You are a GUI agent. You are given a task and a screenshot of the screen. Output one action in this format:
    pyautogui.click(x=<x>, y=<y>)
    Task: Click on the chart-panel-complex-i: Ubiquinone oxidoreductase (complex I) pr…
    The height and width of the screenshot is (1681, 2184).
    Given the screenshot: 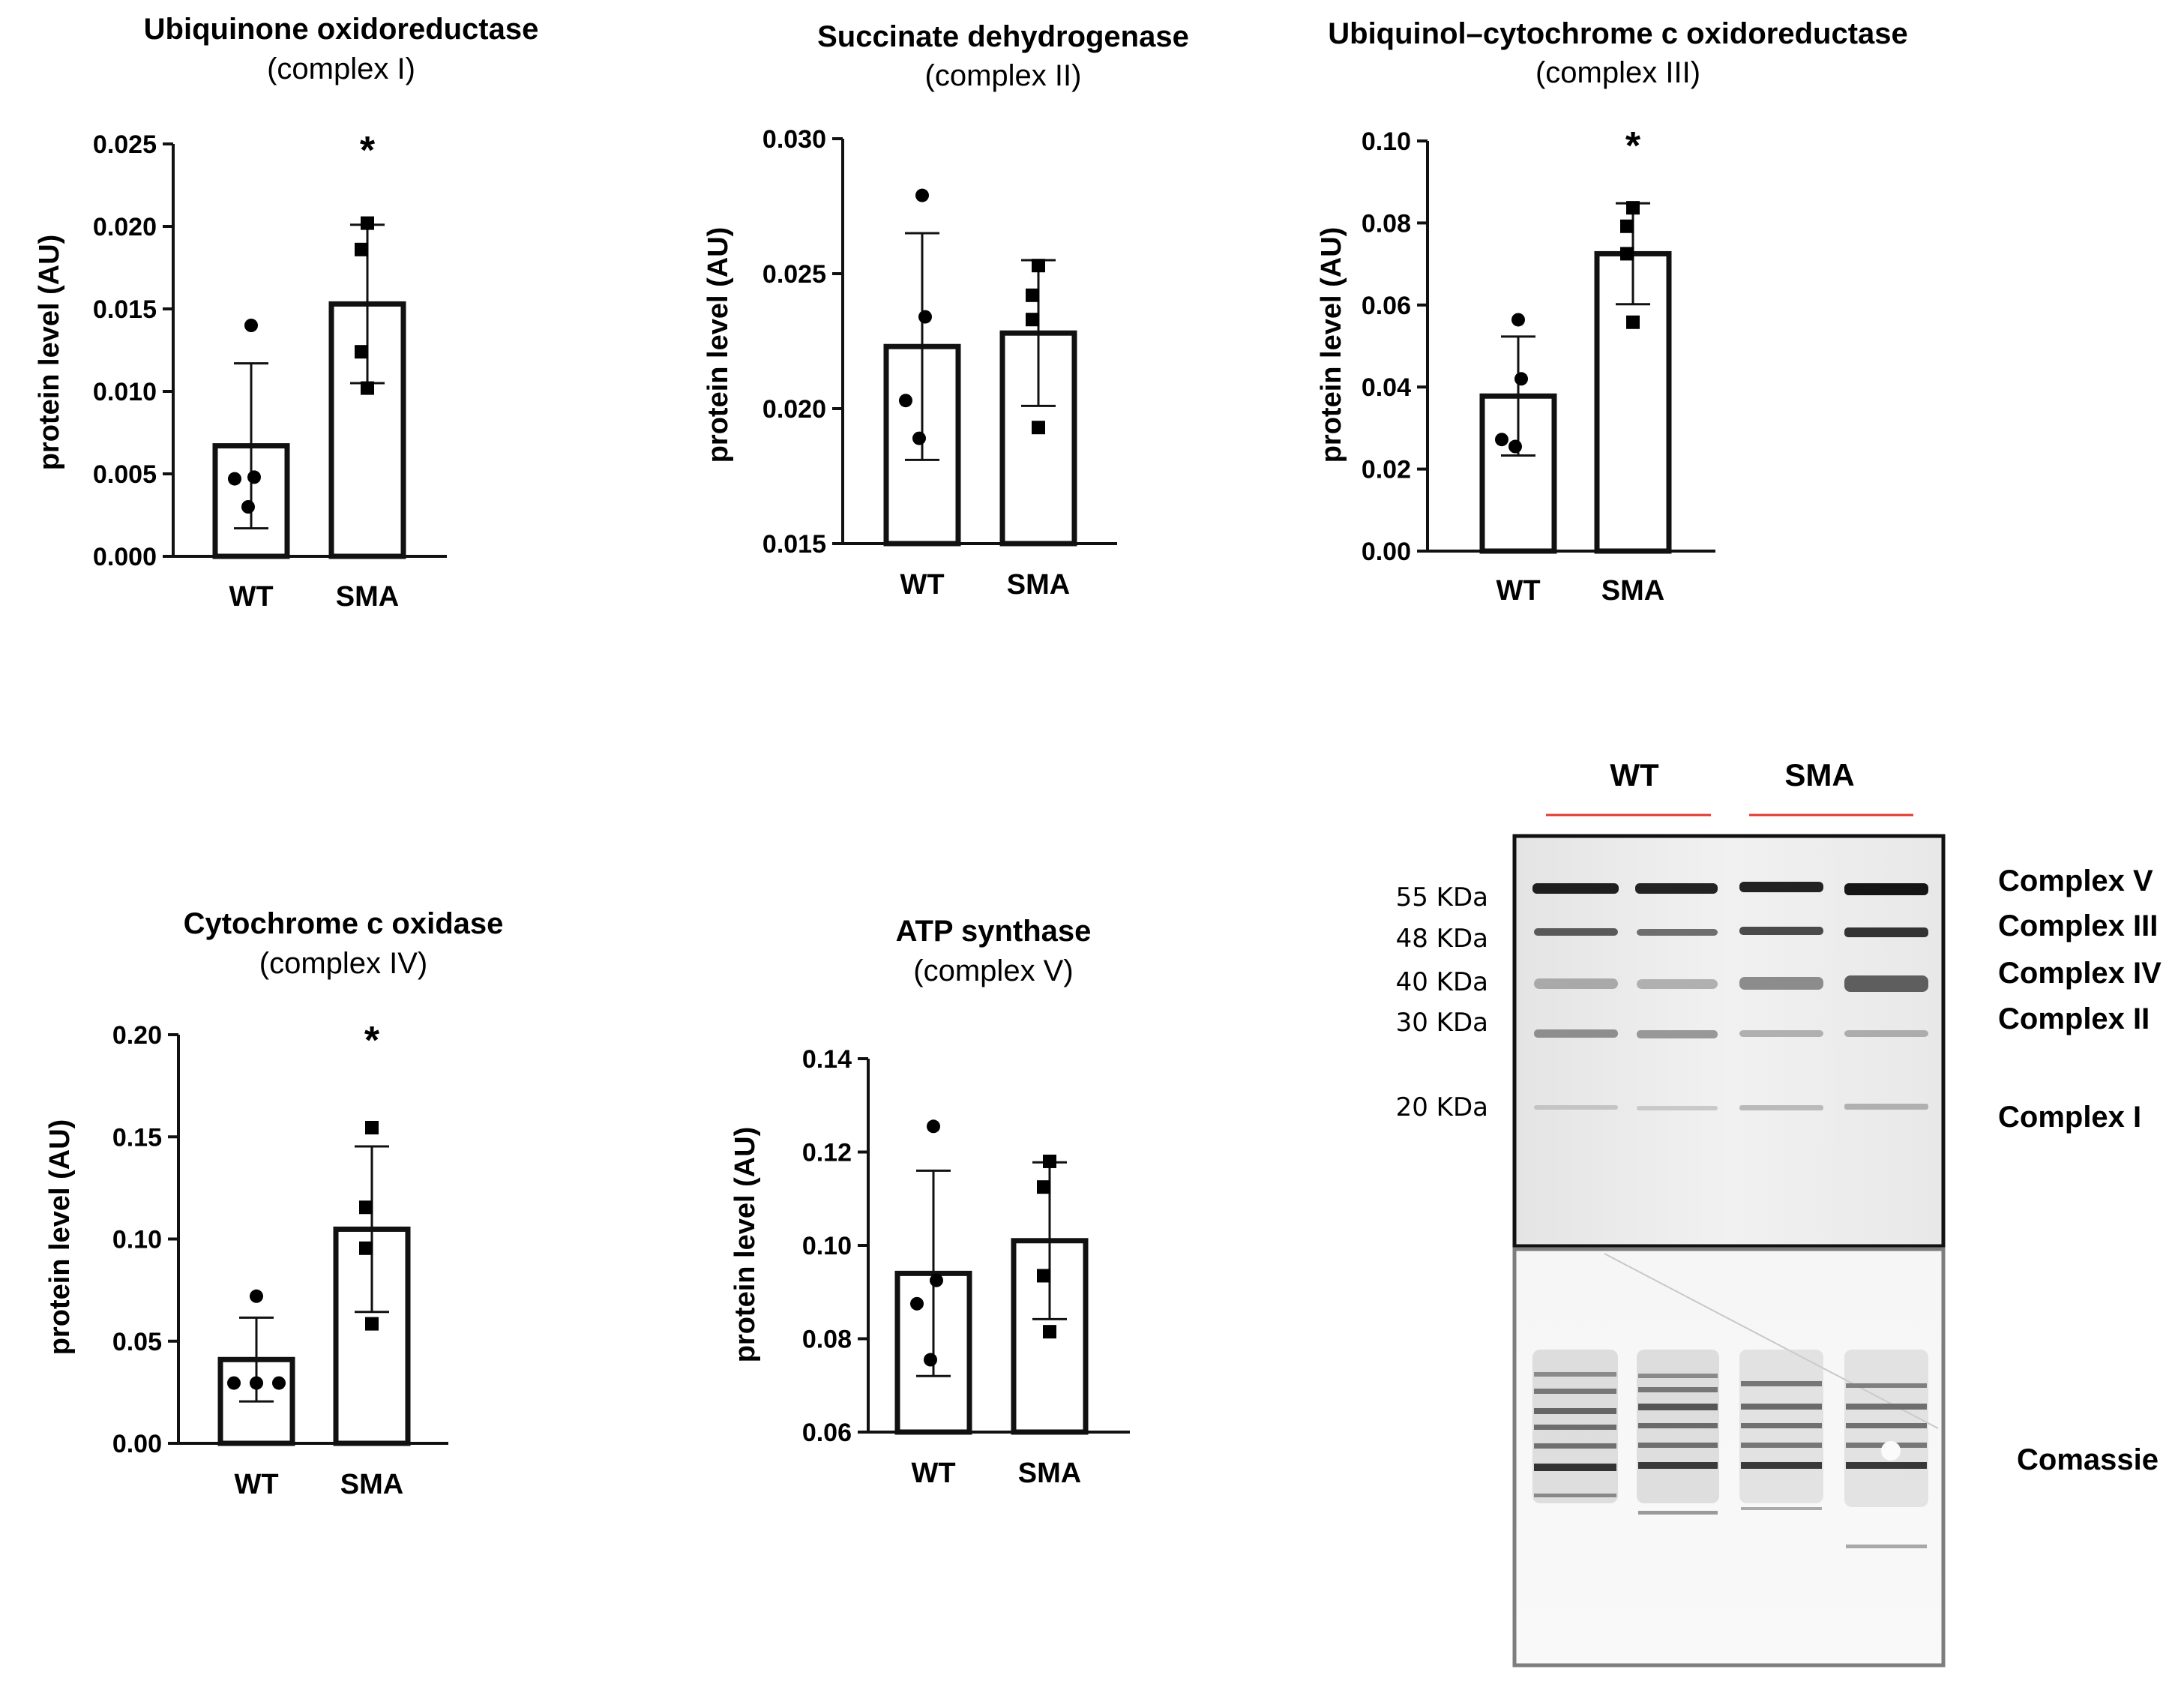 What is the action you would take?
    pyautogui.click(x=286, y=313)
    